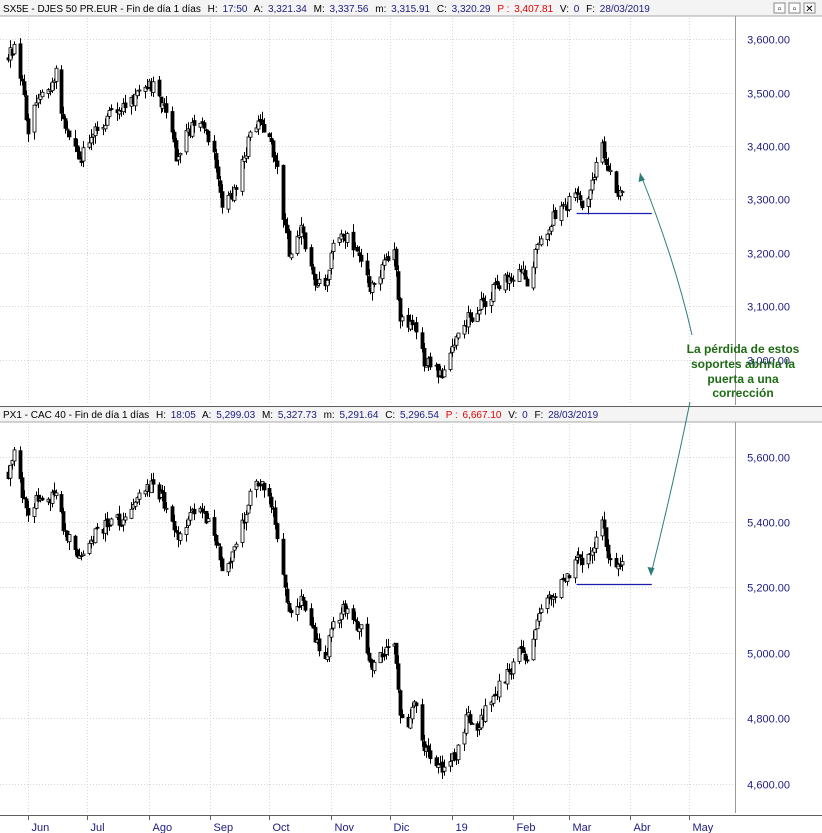  What do you see at coordinates (768, 255) in the screenshot?
I see `y-tick-label: 3,200.00` at bounding box center [768, 255].